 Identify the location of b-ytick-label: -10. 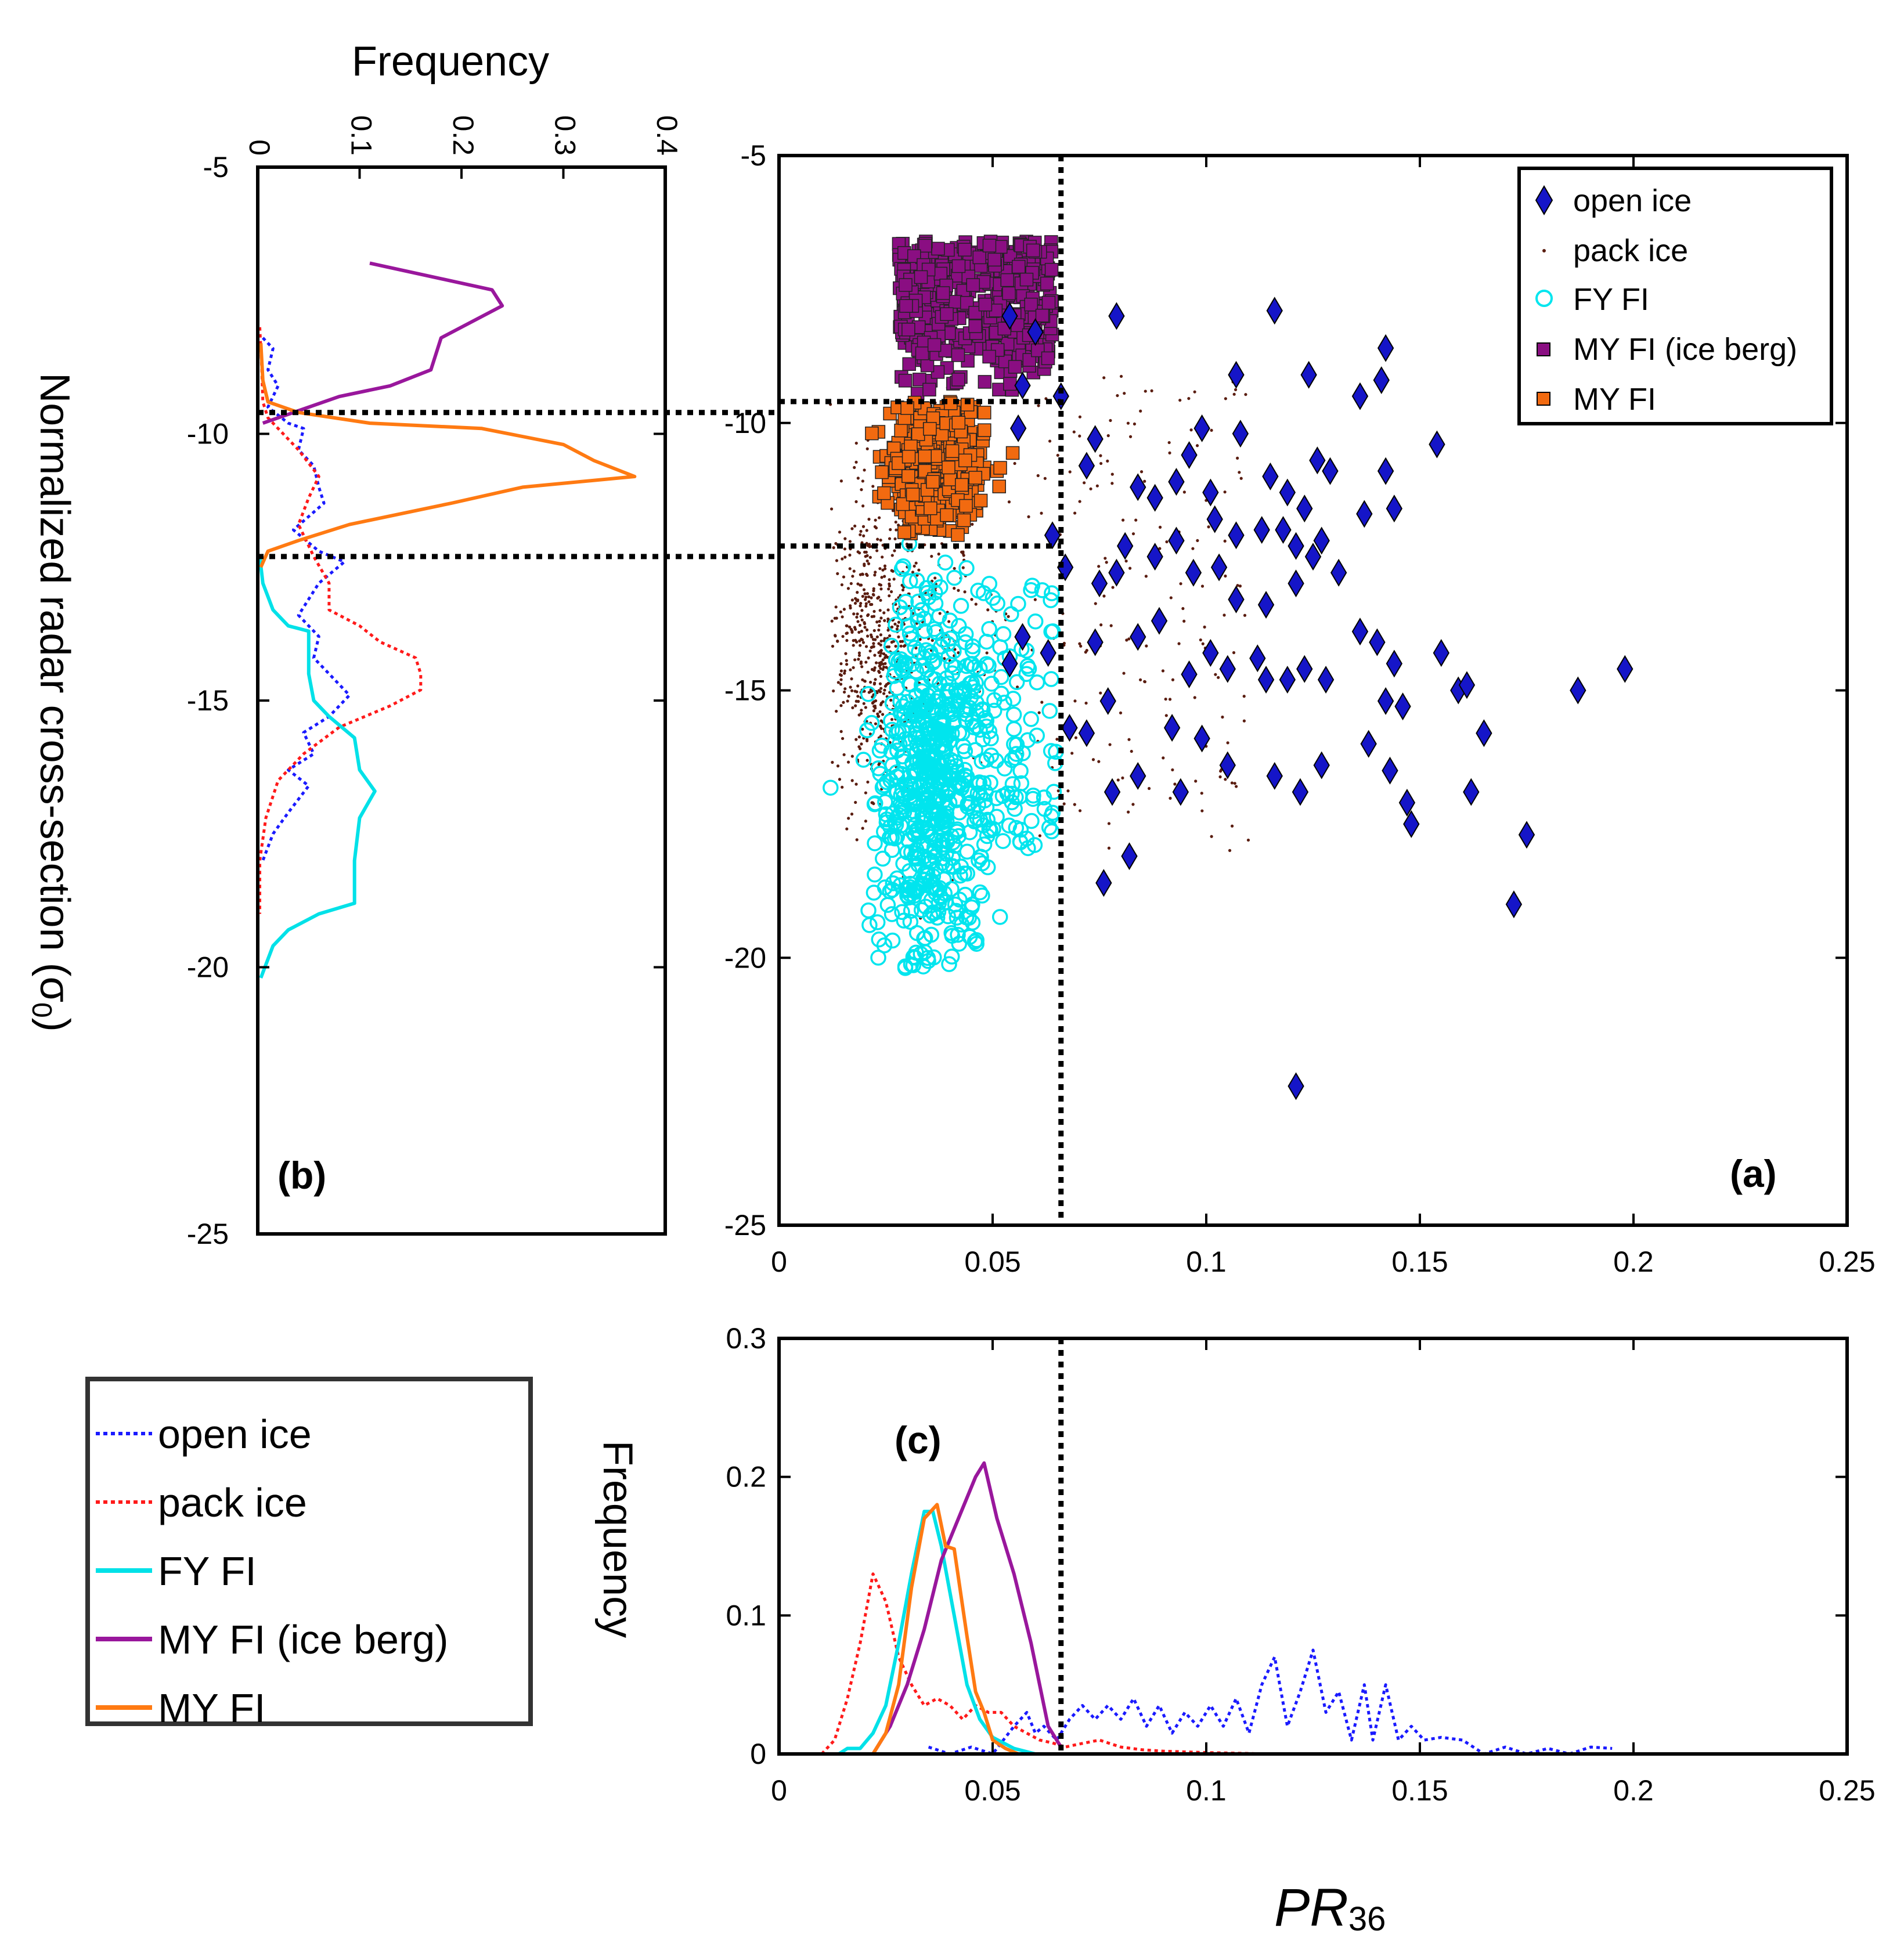
(208, 434).